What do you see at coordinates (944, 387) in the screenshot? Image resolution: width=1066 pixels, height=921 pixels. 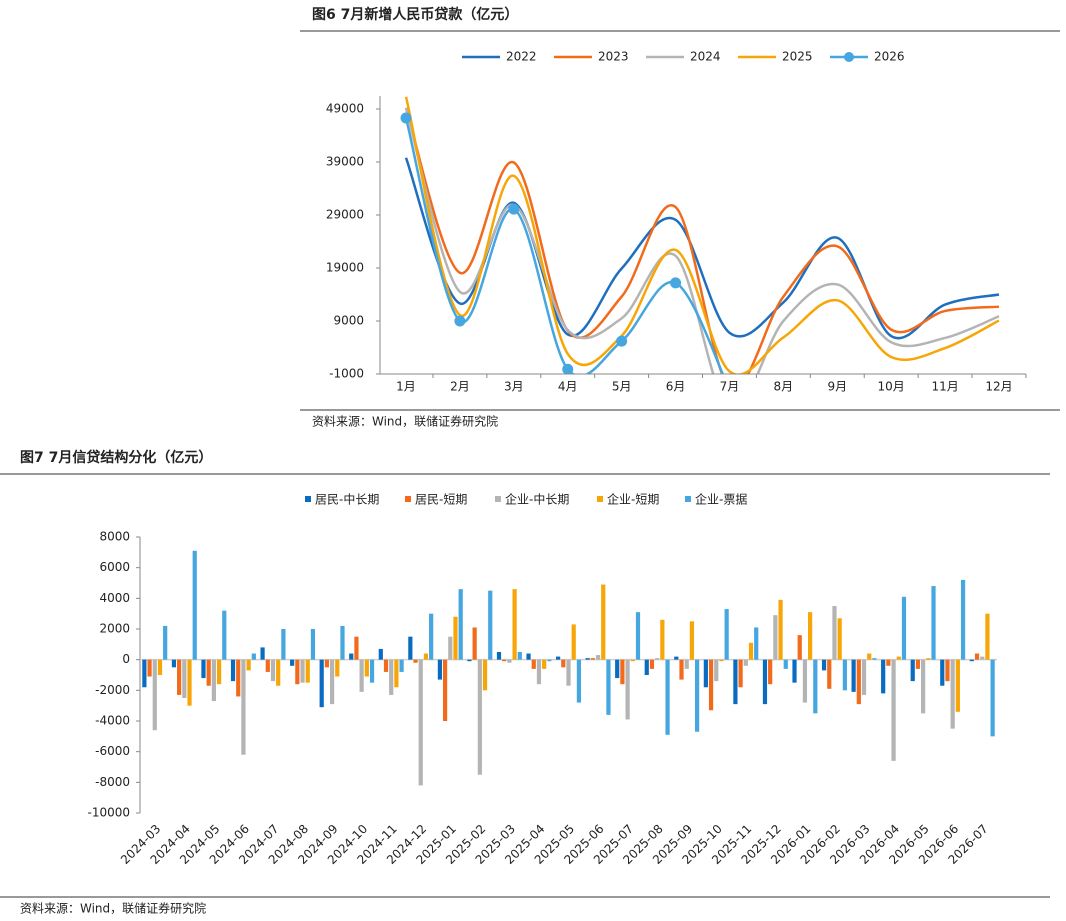 I see `x-tick-label: 11月` at bounding box center [944, 387].